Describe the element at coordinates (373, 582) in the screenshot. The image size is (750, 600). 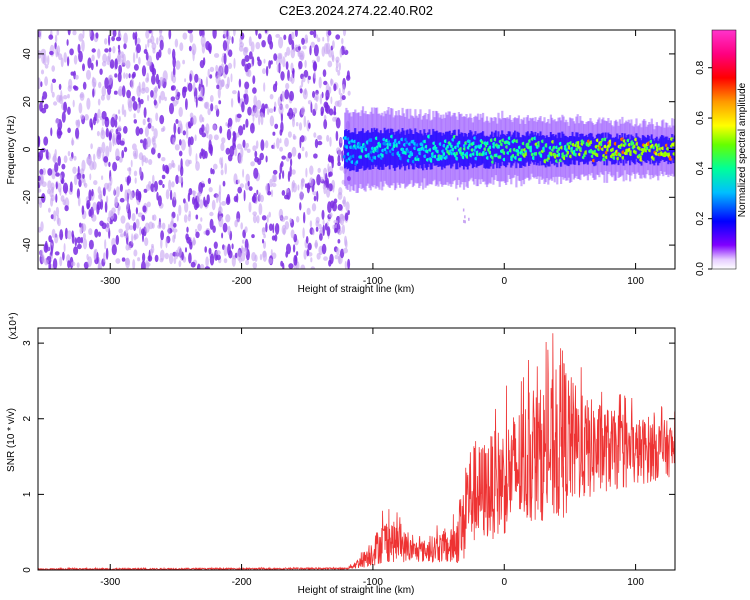
I see `snr-x-tick-label: -100` at that location.